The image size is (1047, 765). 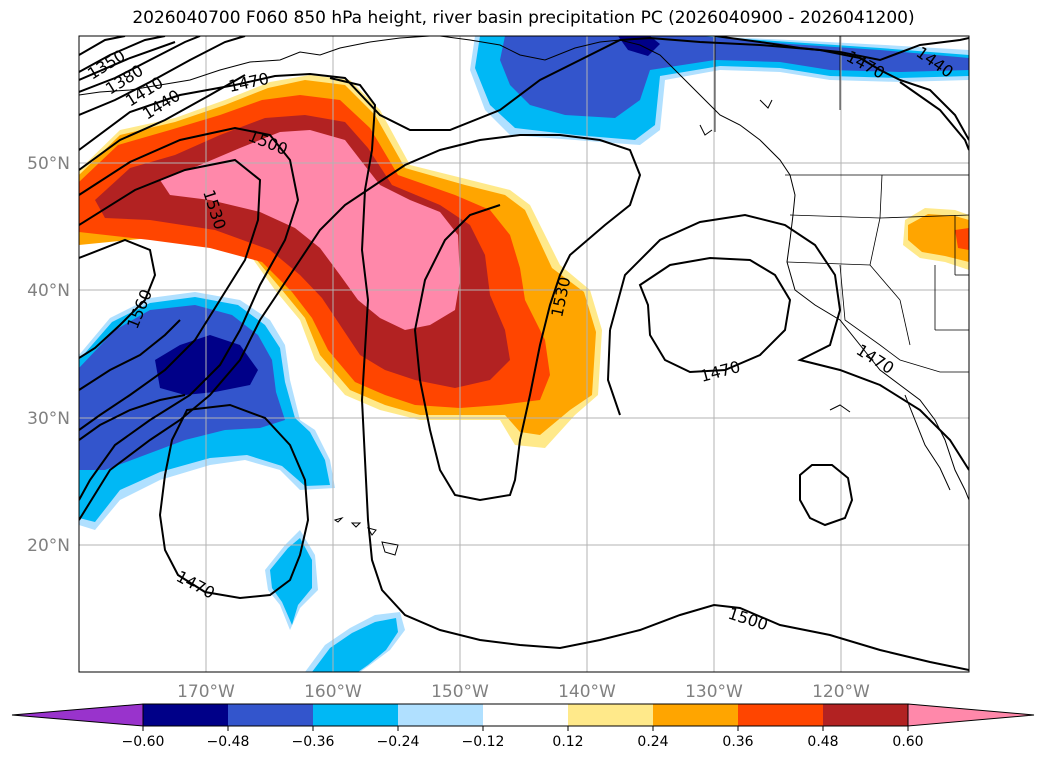 What do you see at coordinates (48, 419) in the screenshot?
I see `lat-label: 30°N` at bounding box center [48, 419].